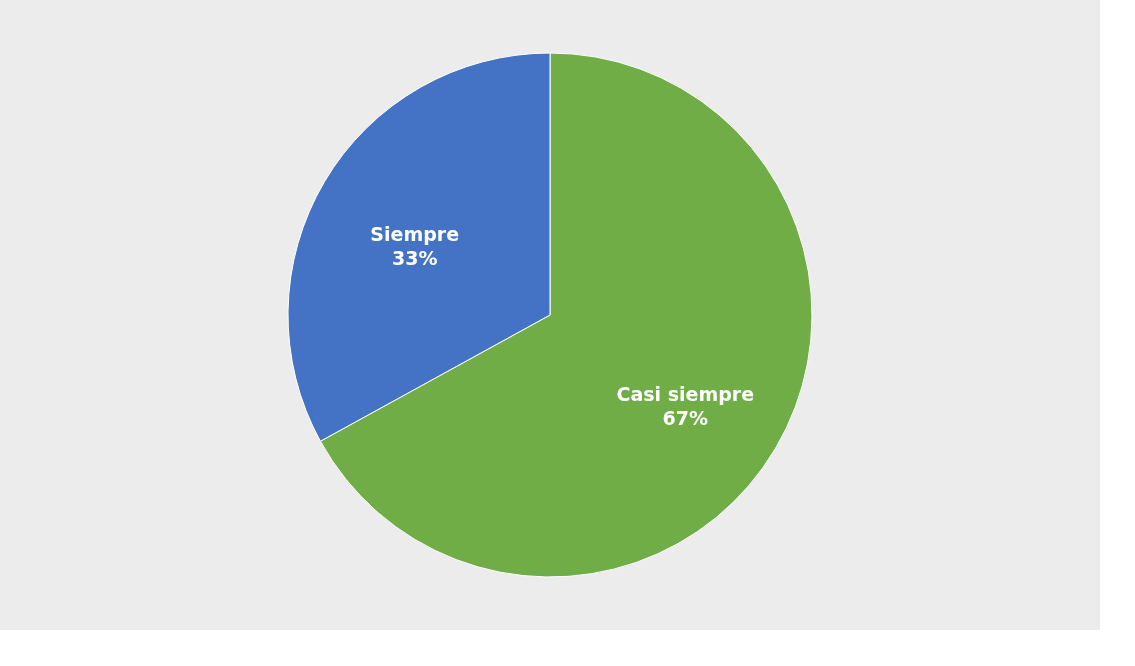 The height and width of the screenshot is (666, 1135). I want to click on slice-label: Casi siempre, so click(685, 394).